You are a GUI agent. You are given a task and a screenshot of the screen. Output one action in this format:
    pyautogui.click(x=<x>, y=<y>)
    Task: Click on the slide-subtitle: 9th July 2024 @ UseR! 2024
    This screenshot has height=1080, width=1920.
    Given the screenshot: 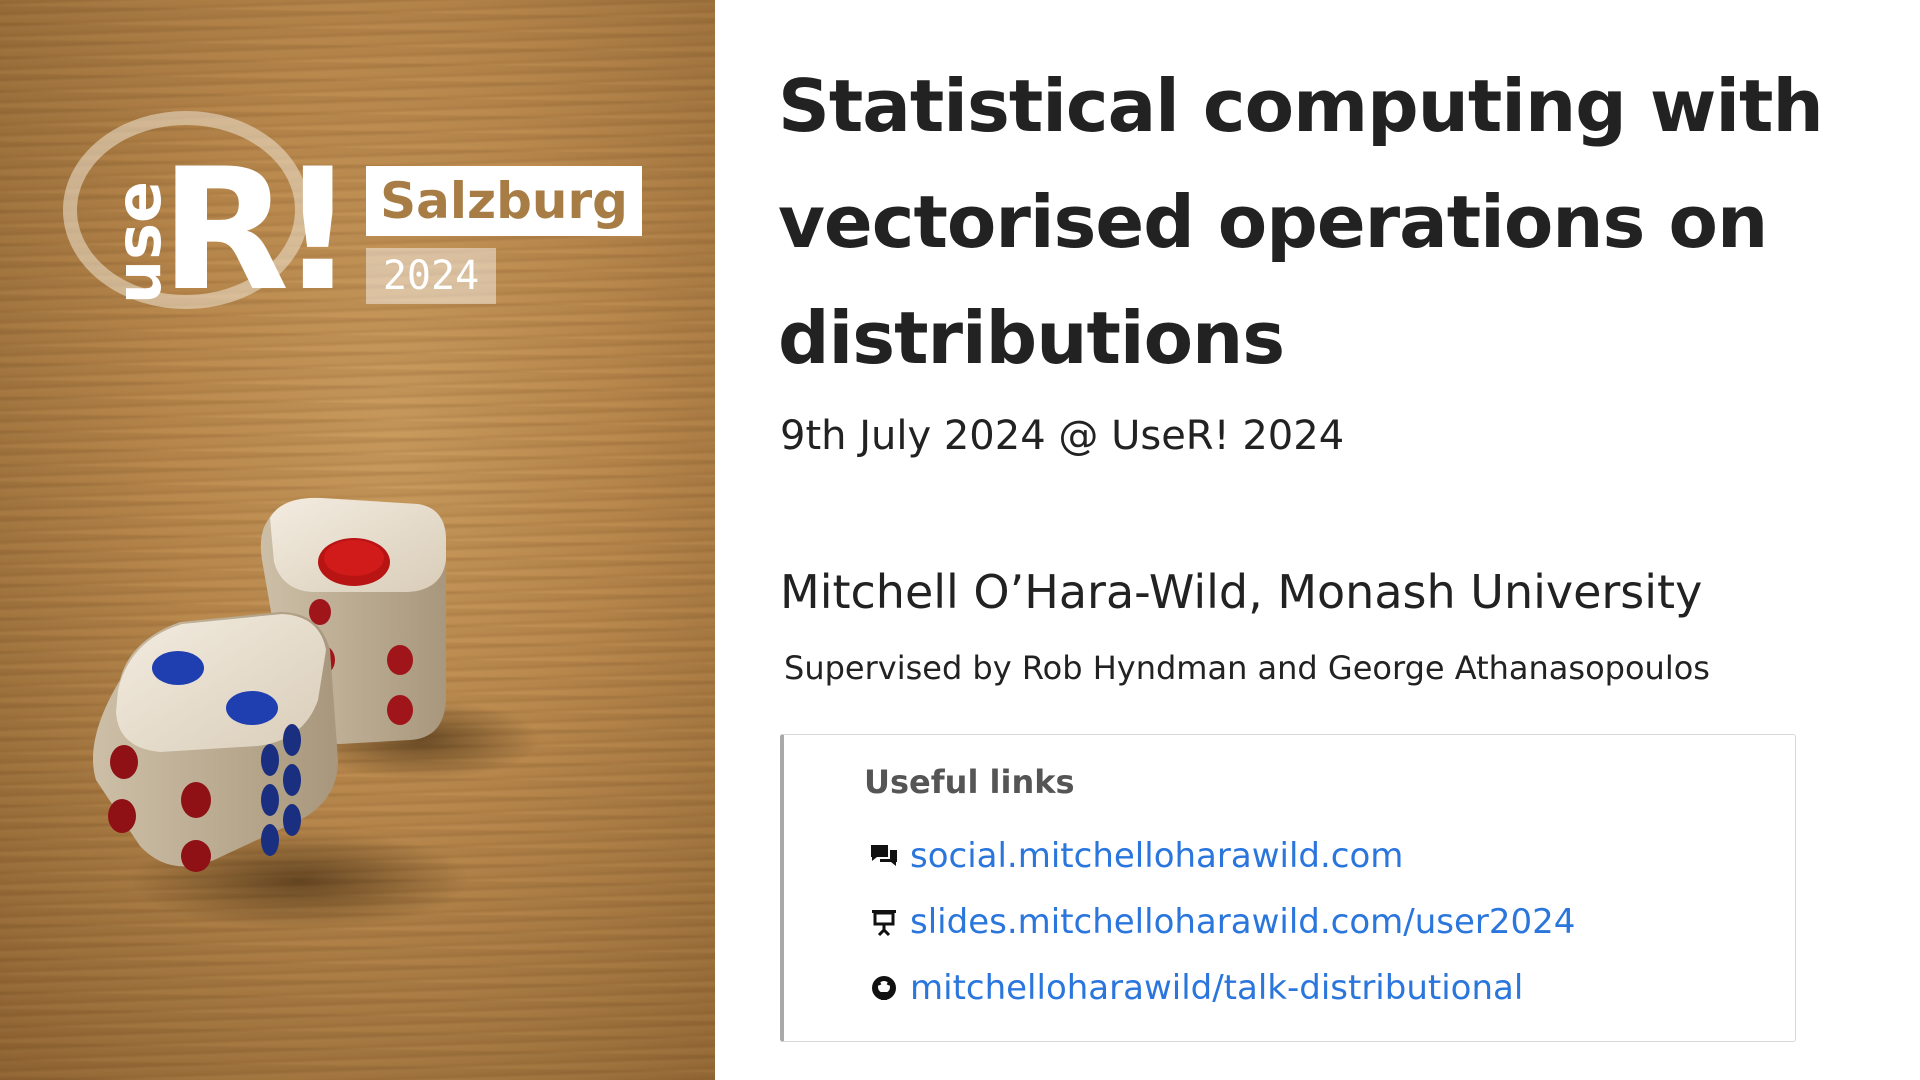 What is the action you would take?
    pyautogui.click(x=1062, y=436)
    